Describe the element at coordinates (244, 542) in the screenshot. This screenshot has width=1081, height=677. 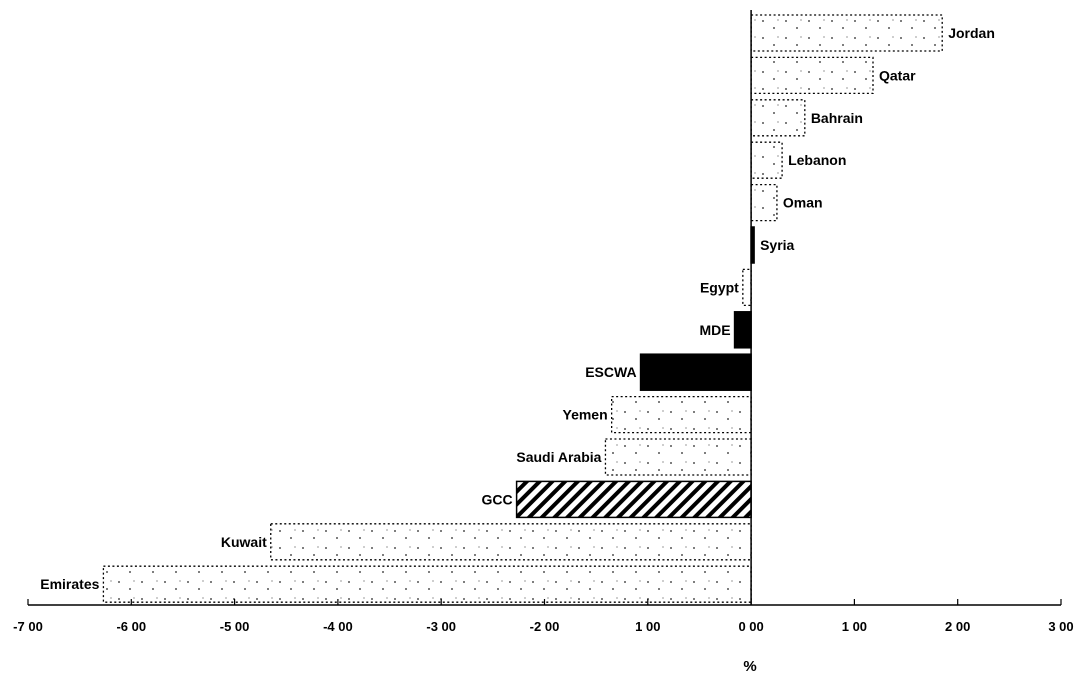
I see `category-label-kuwait: Kuwait` at that location.